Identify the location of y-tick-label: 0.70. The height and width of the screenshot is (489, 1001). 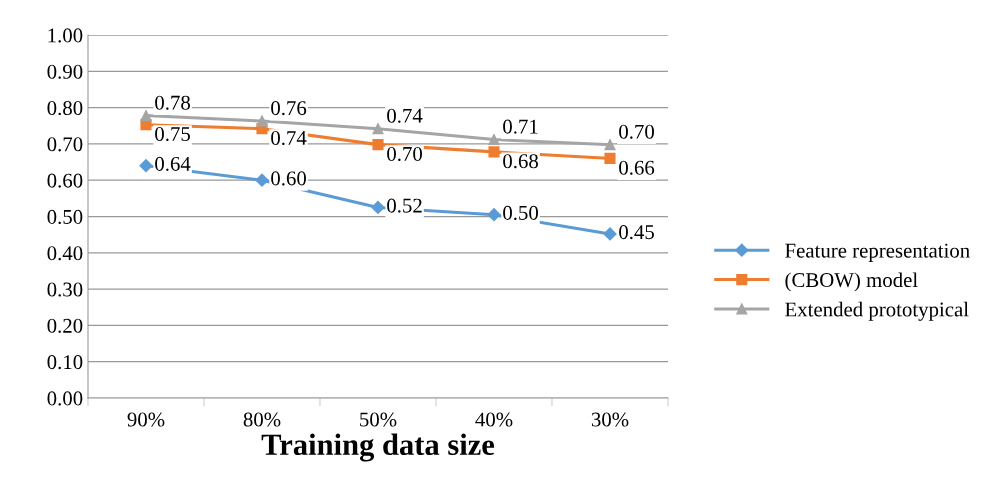
(65, 144).